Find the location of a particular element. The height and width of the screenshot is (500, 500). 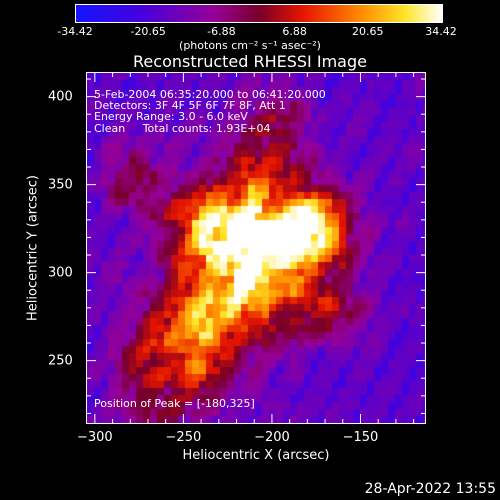

colorbar-tick-label: -6.88 is located at coordinates (221, 31).